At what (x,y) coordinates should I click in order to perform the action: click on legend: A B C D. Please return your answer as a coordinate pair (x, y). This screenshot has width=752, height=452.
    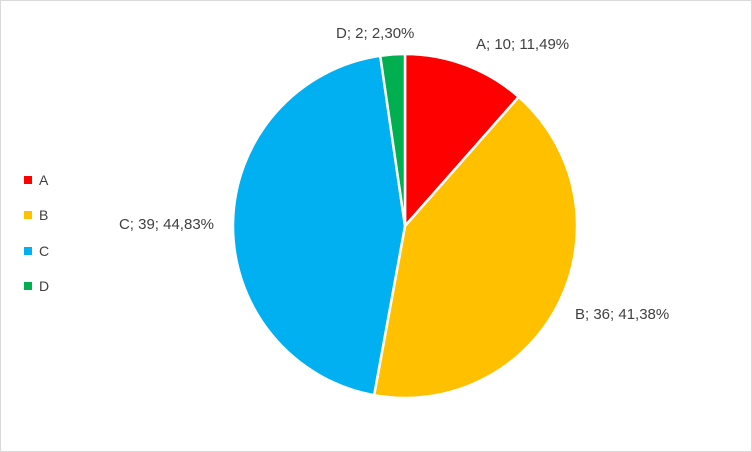
    Looking at the image, I should click on (36, 233).